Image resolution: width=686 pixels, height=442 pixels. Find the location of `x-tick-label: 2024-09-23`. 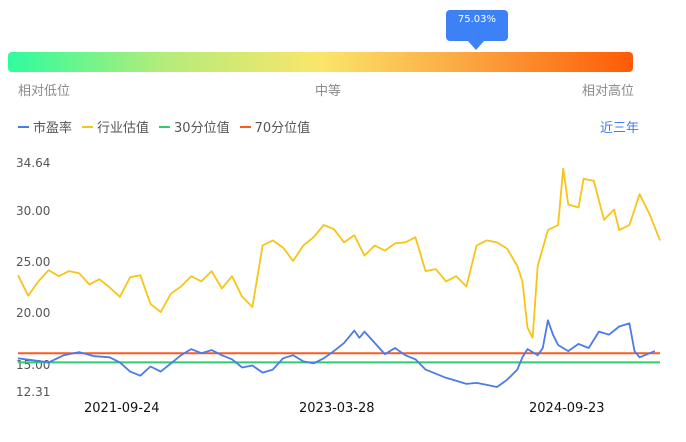

x-tick-label: 2024-09-23 is located at coordinates (567, 408).